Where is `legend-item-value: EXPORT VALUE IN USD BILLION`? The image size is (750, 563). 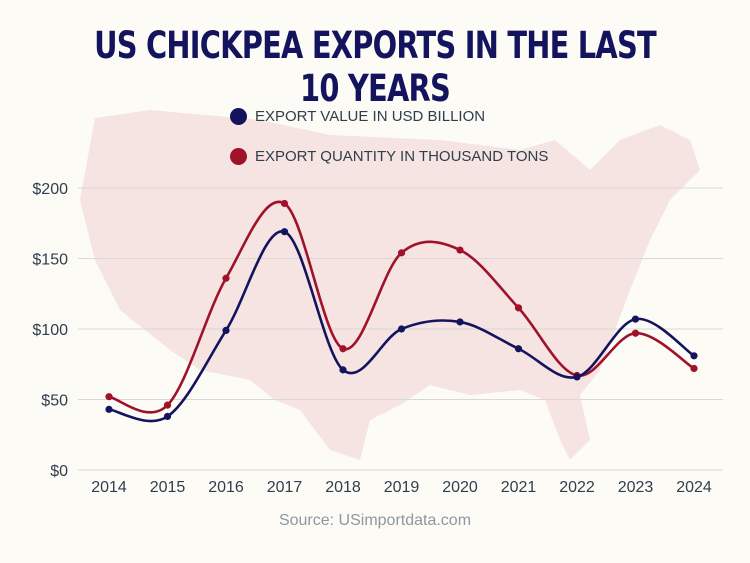
legend-item-value: EXPORT VALUE IN USD BILLION is located at coordinates (357, 116).